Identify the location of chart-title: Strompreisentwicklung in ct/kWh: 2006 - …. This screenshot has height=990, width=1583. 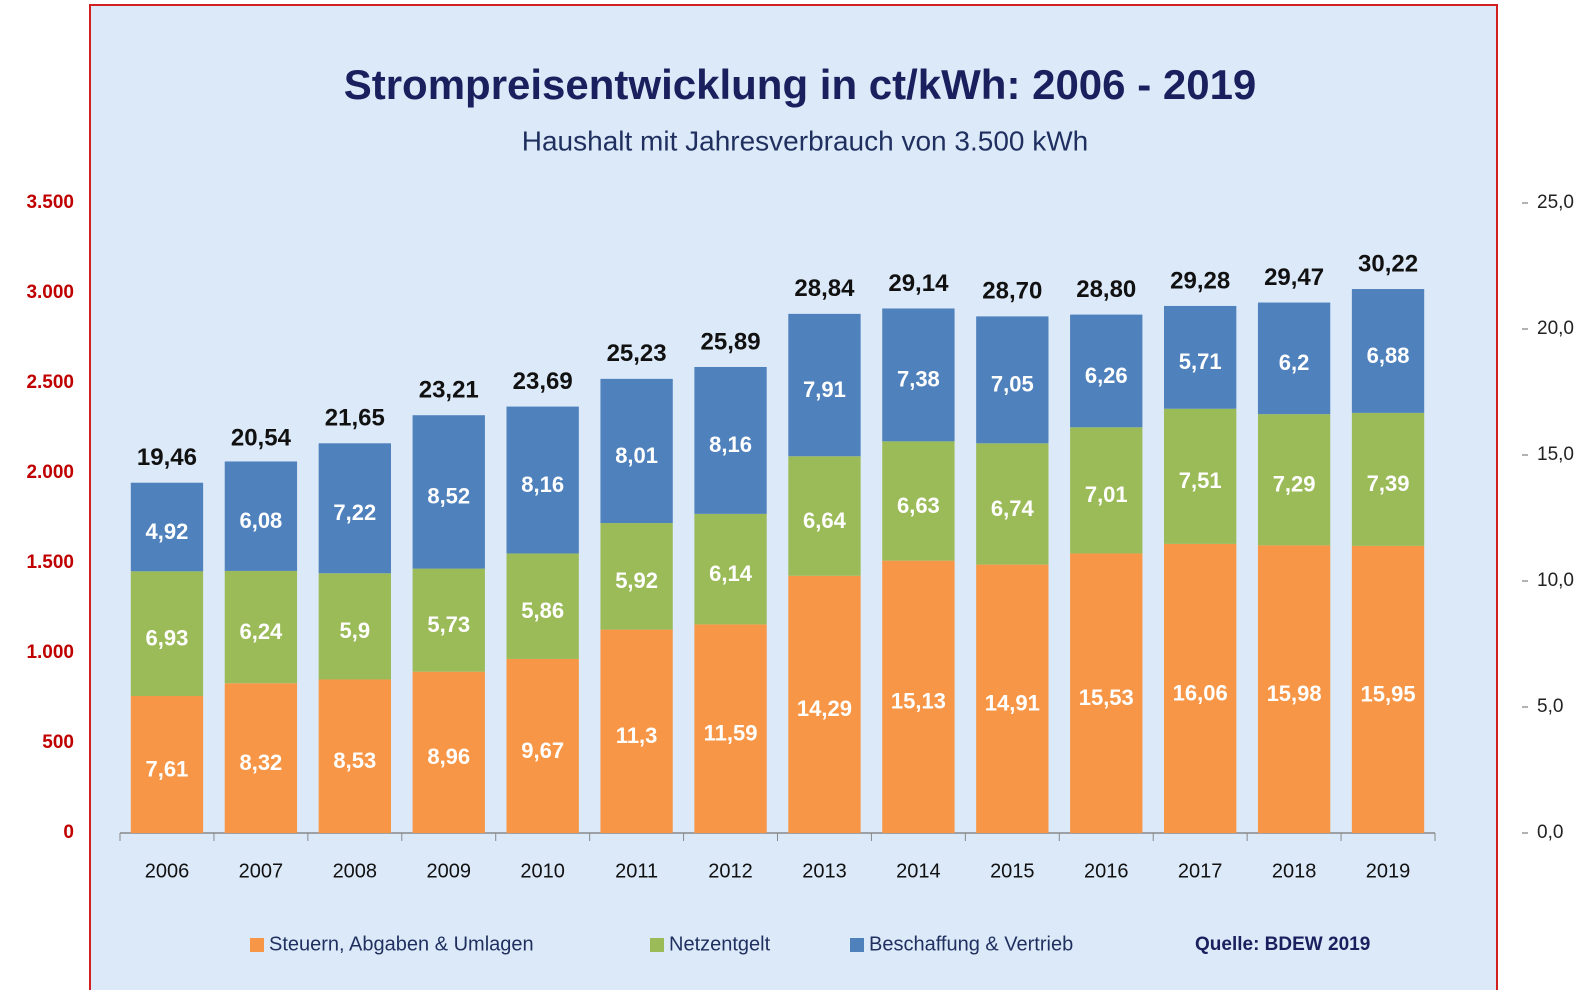
(800, 84).